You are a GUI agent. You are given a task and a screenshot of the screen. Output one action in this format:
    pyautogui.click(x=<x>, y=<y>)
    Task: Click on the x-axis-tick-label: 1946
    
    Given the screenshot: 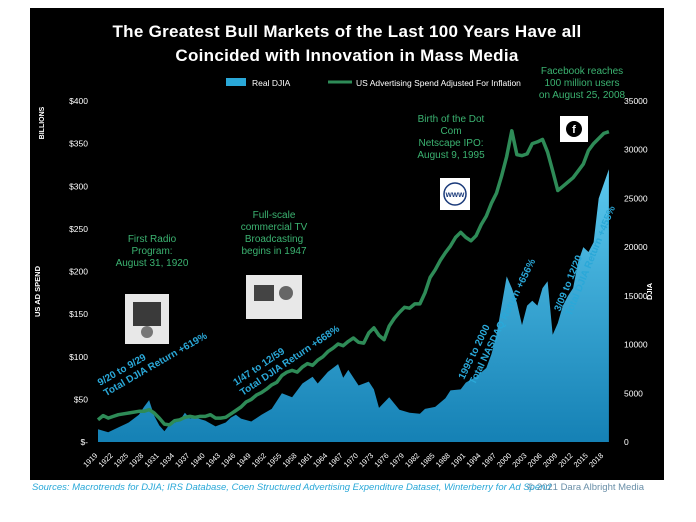 What is the action you would take?
    pyautogui.click(x=228, y=460)
    